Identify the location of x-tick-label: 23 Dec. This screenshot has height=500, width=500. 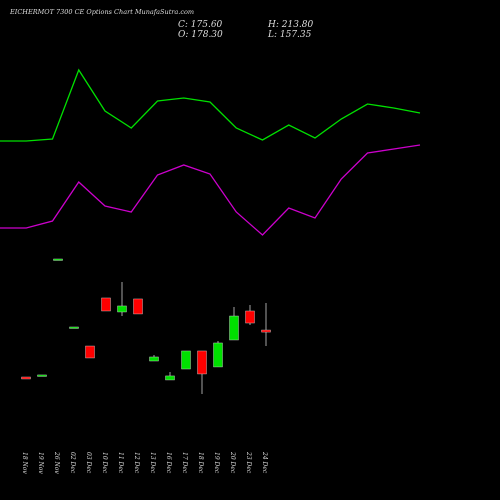
(248, 462).